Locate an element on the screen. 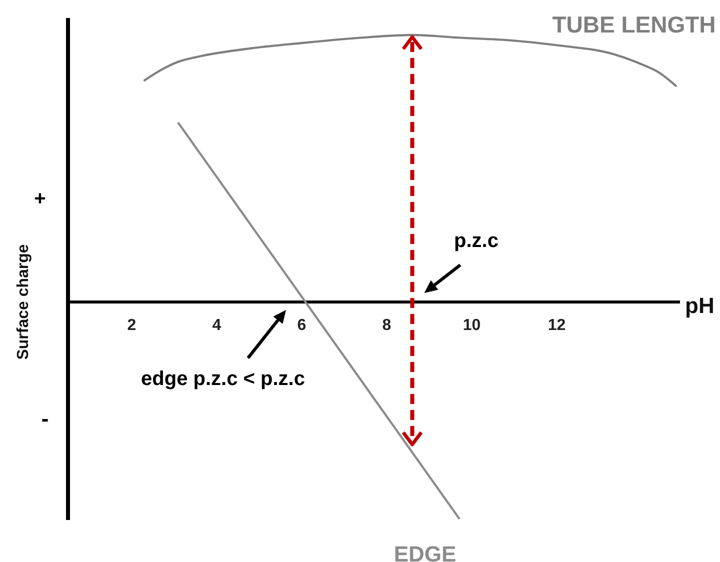 This screenshot has height=562, width=720. x-tick-label: 4 is located at coordinates (217, 325).